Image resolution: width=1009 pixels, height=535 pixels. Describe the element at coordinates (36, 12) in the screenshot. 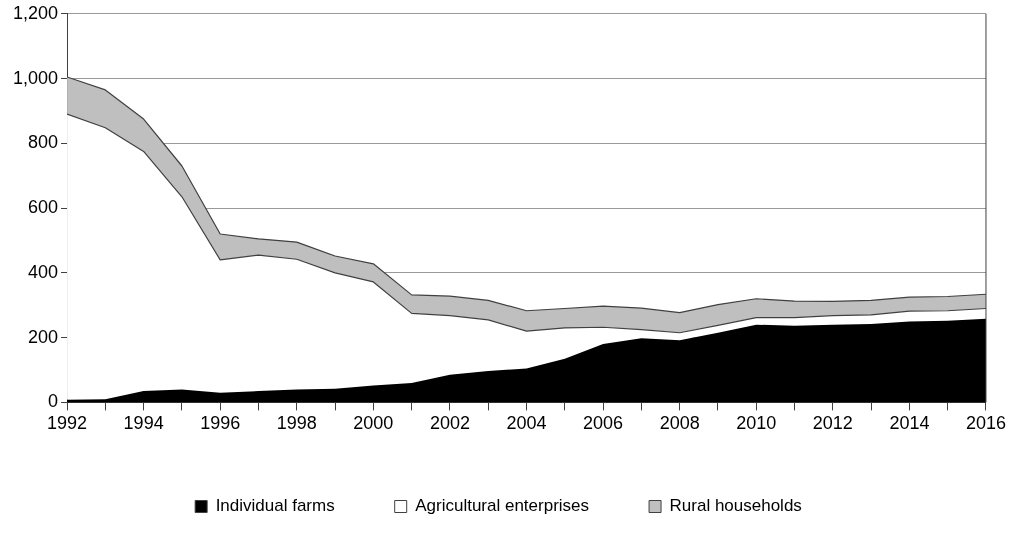

I see `y-tick-label: 1,200` at that location.